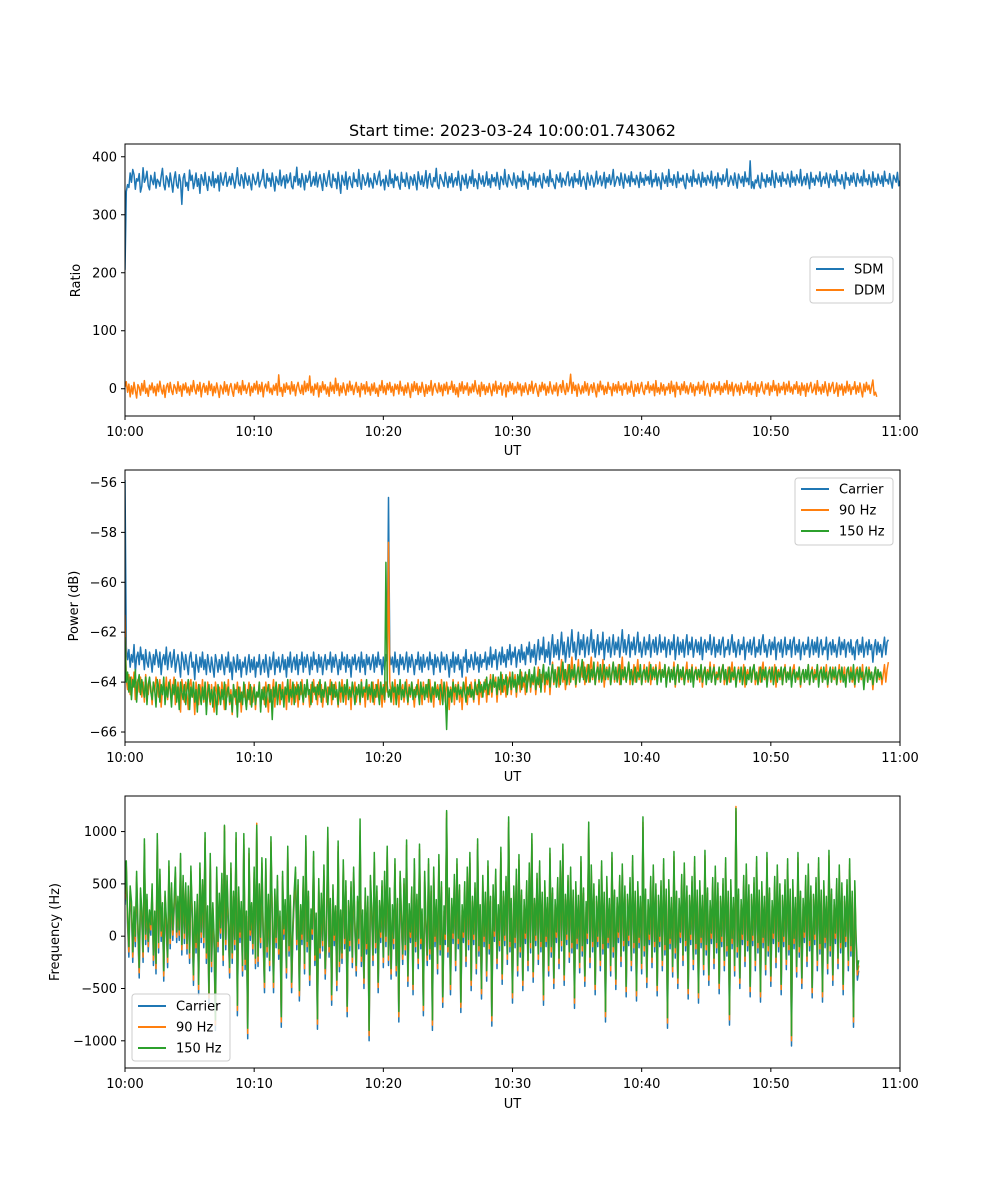 The height and width of the screenshot is (1200, 1000). I want to click on frequency-y-tick-label: −1000, so click(95, 1041).